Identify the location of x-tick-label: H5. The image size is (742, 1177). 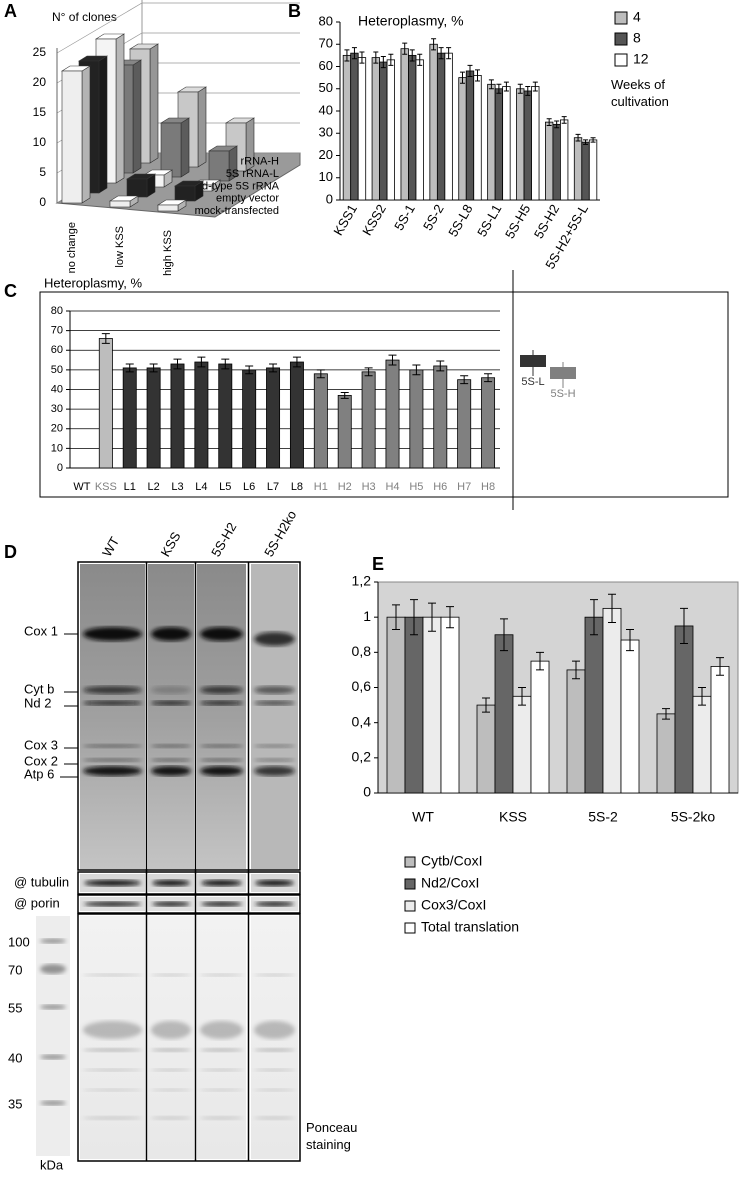
(416, 487).